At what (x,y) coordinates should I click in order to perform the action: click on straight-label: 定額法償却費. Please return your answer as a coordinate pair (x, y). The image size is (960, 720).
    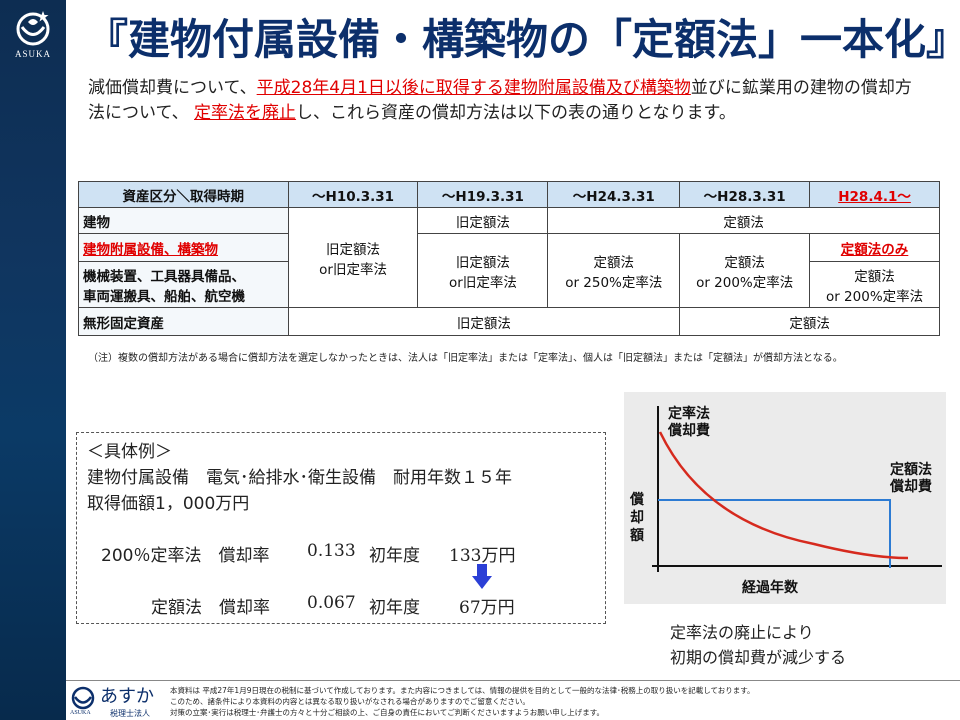
    Looking at the image, I should click on (910, 478).